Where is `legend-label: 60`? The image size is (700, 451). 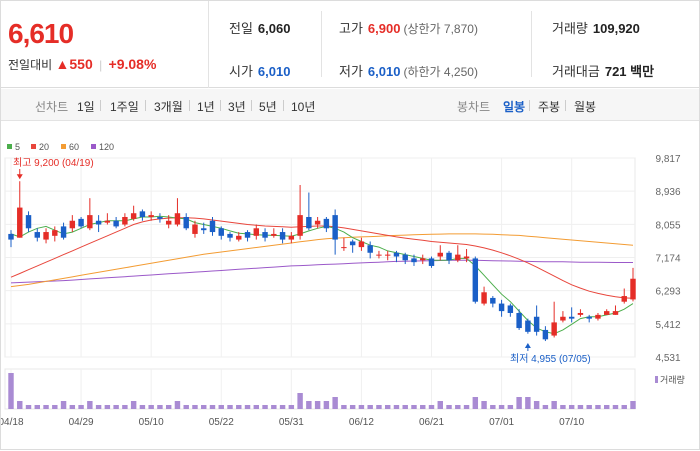
legend-label: 60 is located at coordinates (74, 147).